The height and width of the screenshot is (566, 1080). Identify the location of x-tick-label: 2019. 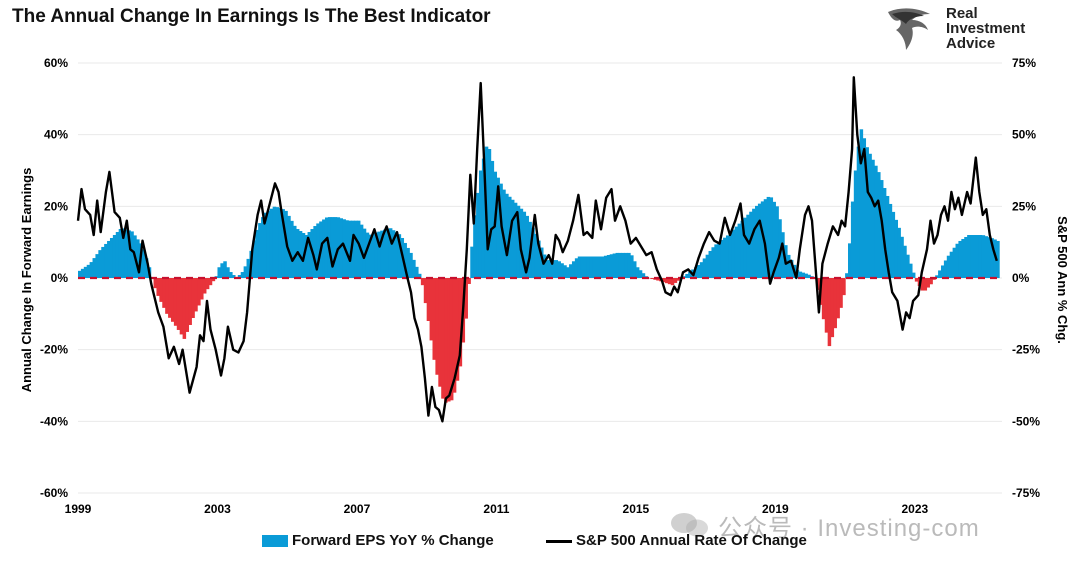
(775, 509).